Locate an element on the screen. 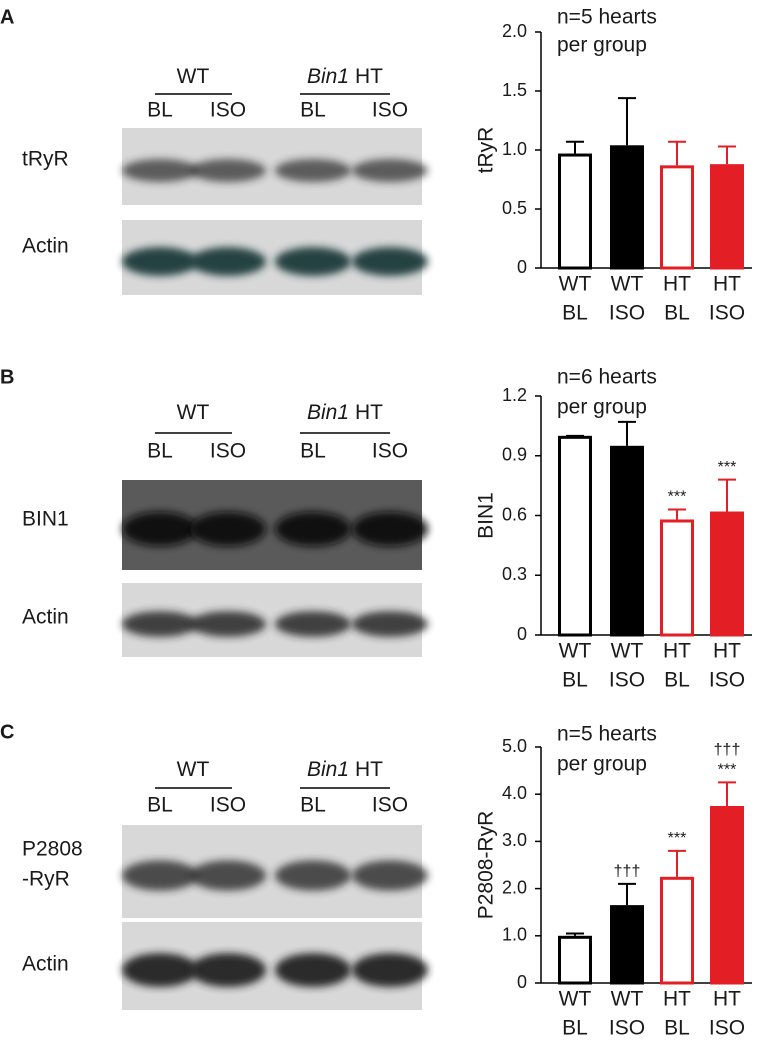 The image size is (757, 1050). group-label-part: HT is located at coordinates (369, 76).